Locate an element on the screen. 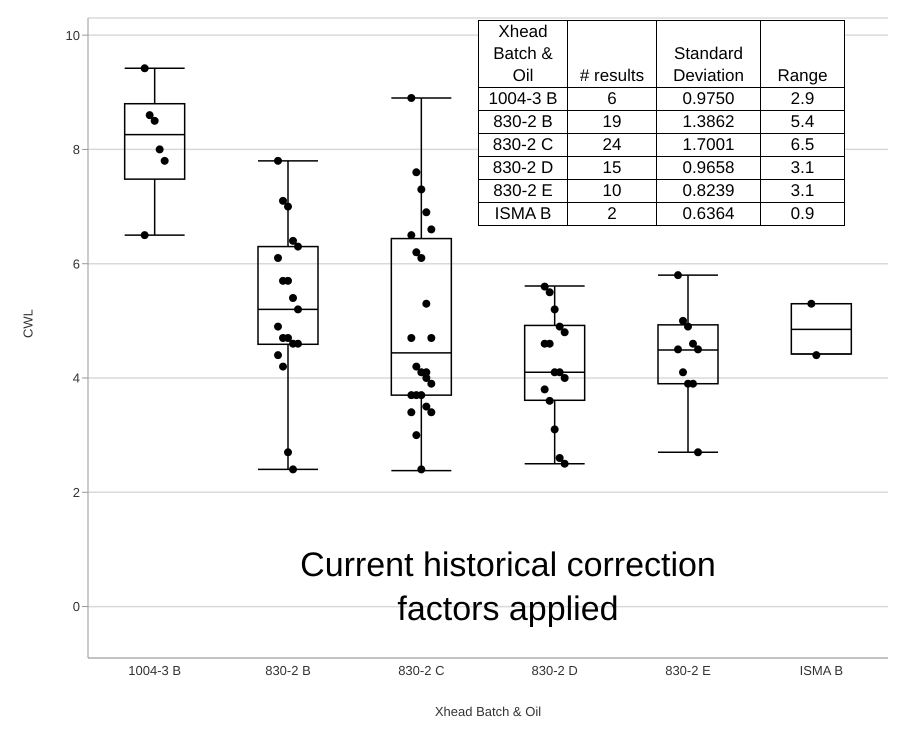 This screenshot has width=906, height=741. annotation: Standard Deviation is located at coordinates (708, 54).